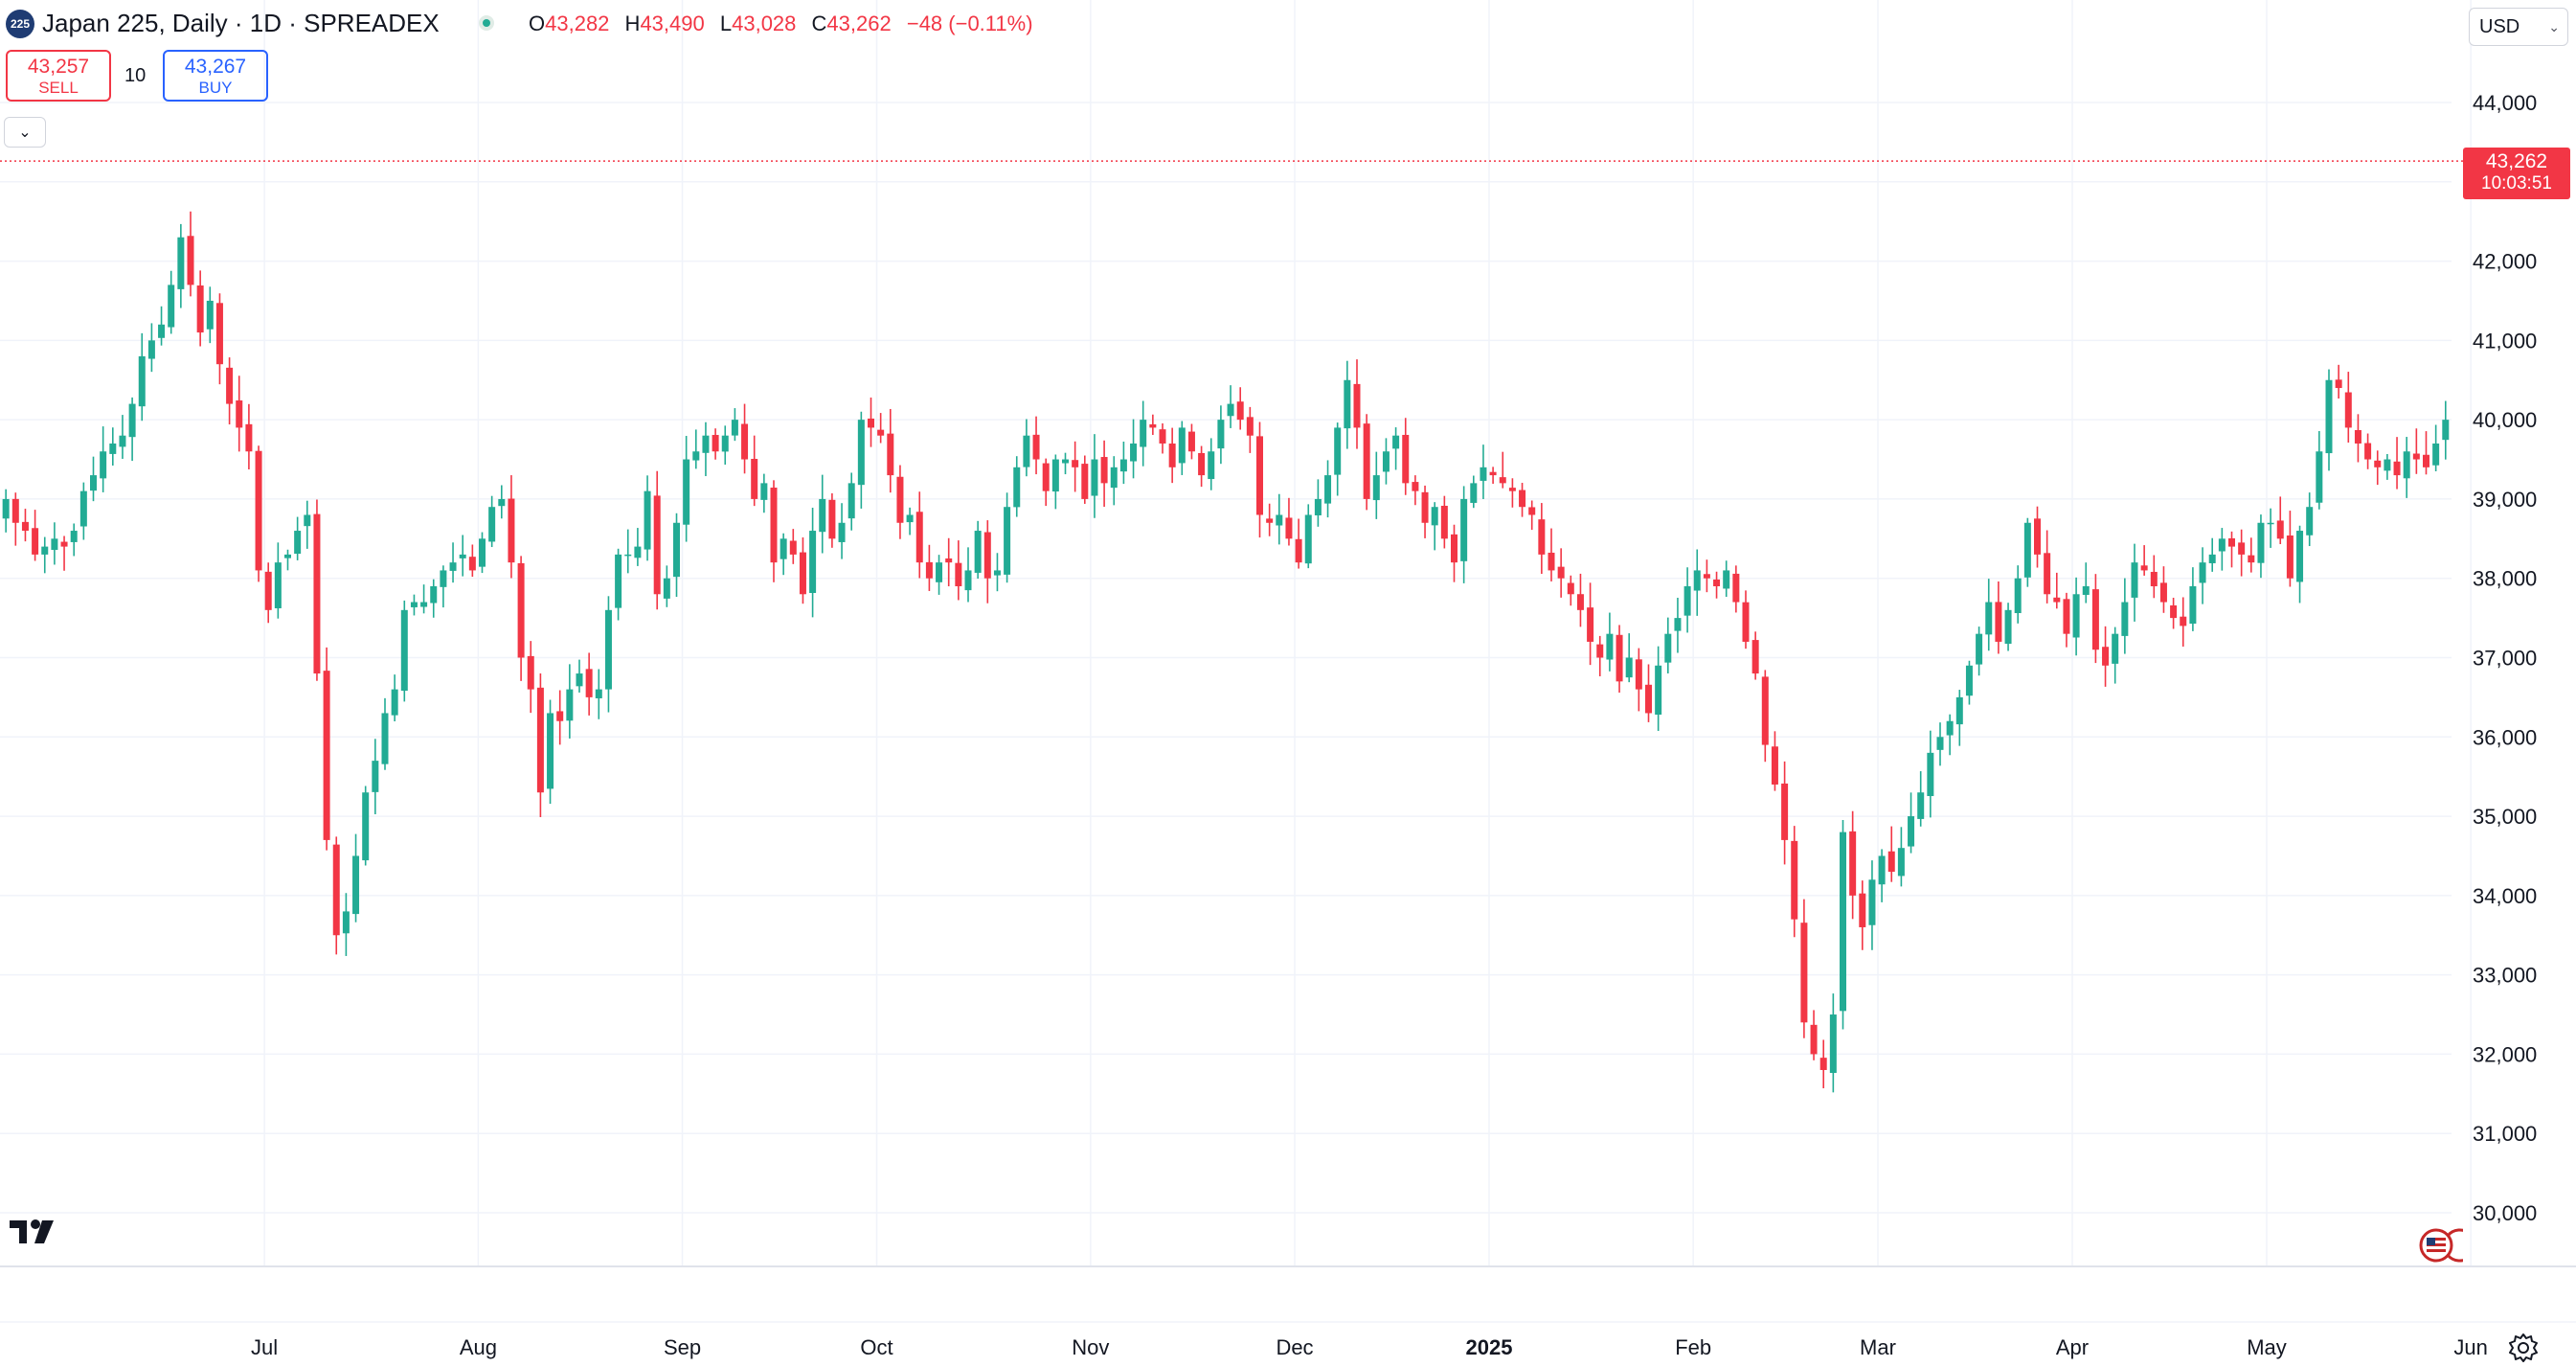 This screenshot has width=2576, height=1367. I want to click on tradingview-logo-icon, so click(34, 1232).